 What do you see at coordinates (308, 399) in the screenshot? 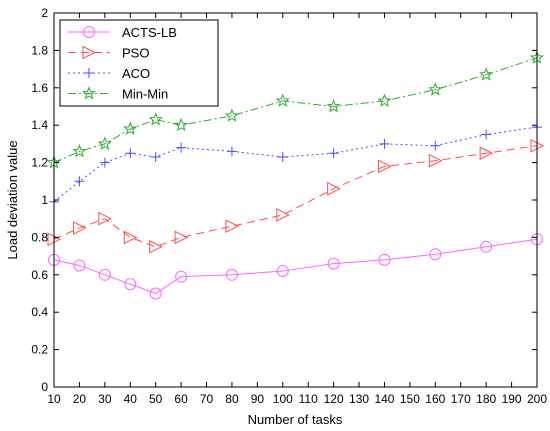
I see `x-tick-label: 110` at bounding box center [308, 399].